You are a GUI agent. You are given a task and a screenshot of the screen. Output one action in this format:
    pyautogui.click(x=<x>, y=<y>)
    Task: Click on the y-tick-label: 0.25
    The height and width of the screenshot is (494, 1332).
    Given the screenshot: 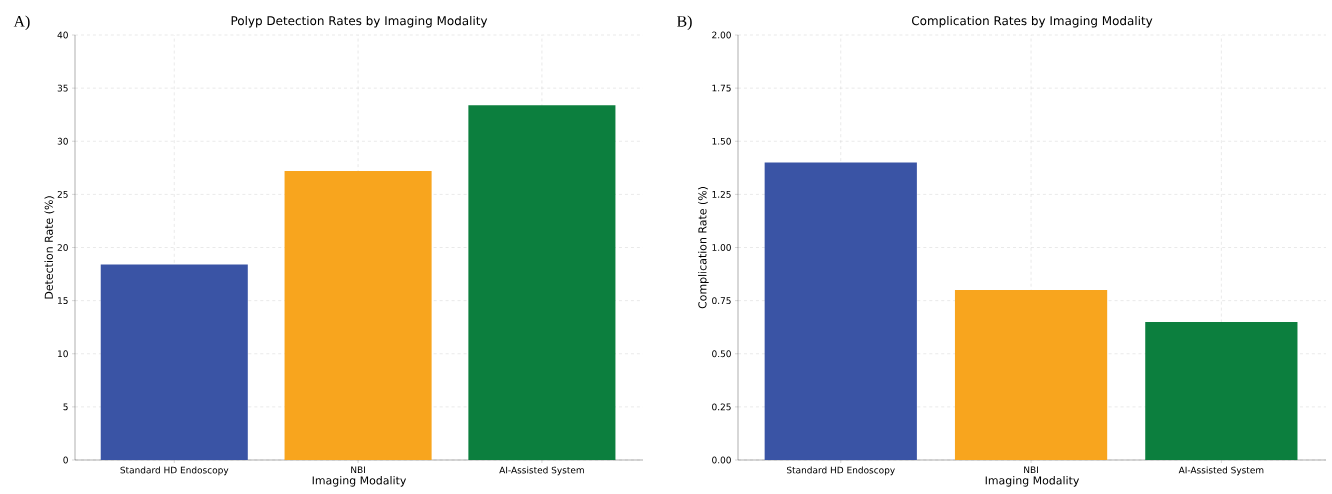 What is the action you would take?
    pyautogui.click(x=721, y=407)
    